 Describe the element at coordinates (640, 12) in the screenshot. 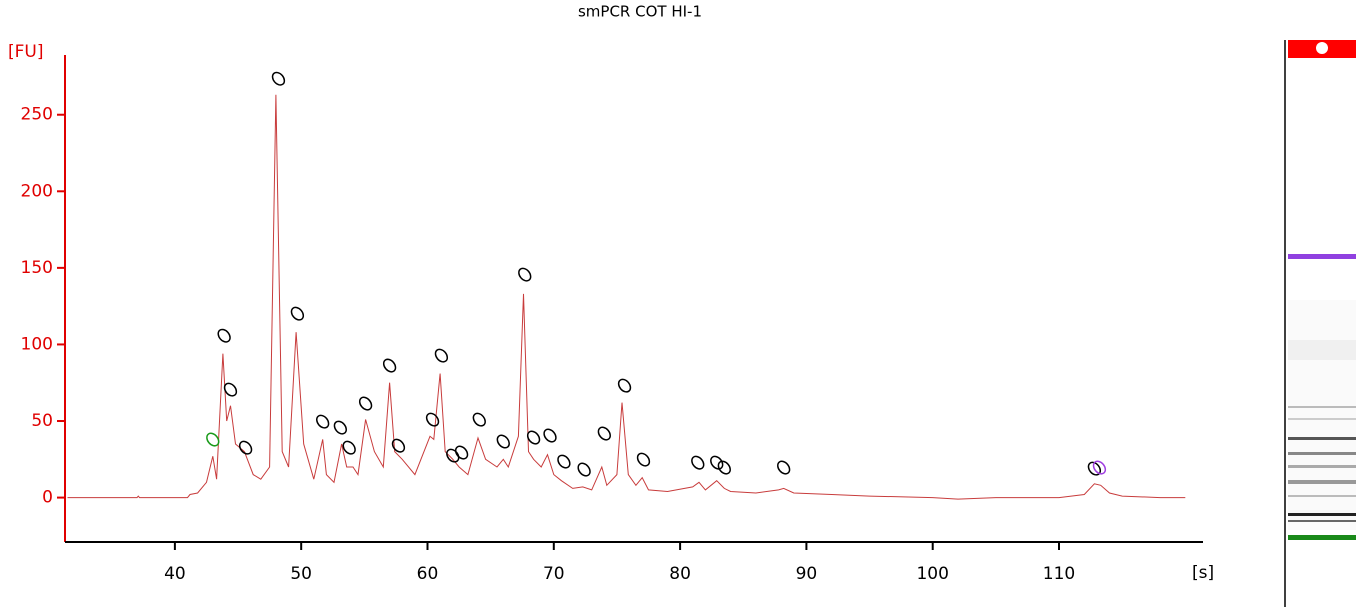

I see `chart-title: smPCR COT HI-1` at that location.